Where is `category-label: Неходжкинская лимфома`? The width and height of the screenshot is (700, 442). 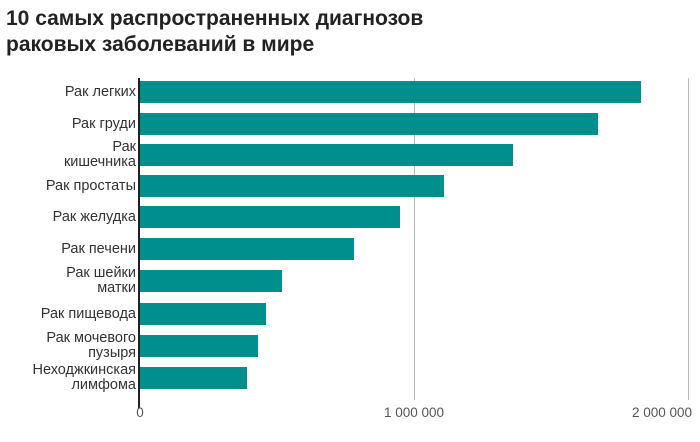 category-label: Неходжкинская лимфома is located at coordinates (84, 377).